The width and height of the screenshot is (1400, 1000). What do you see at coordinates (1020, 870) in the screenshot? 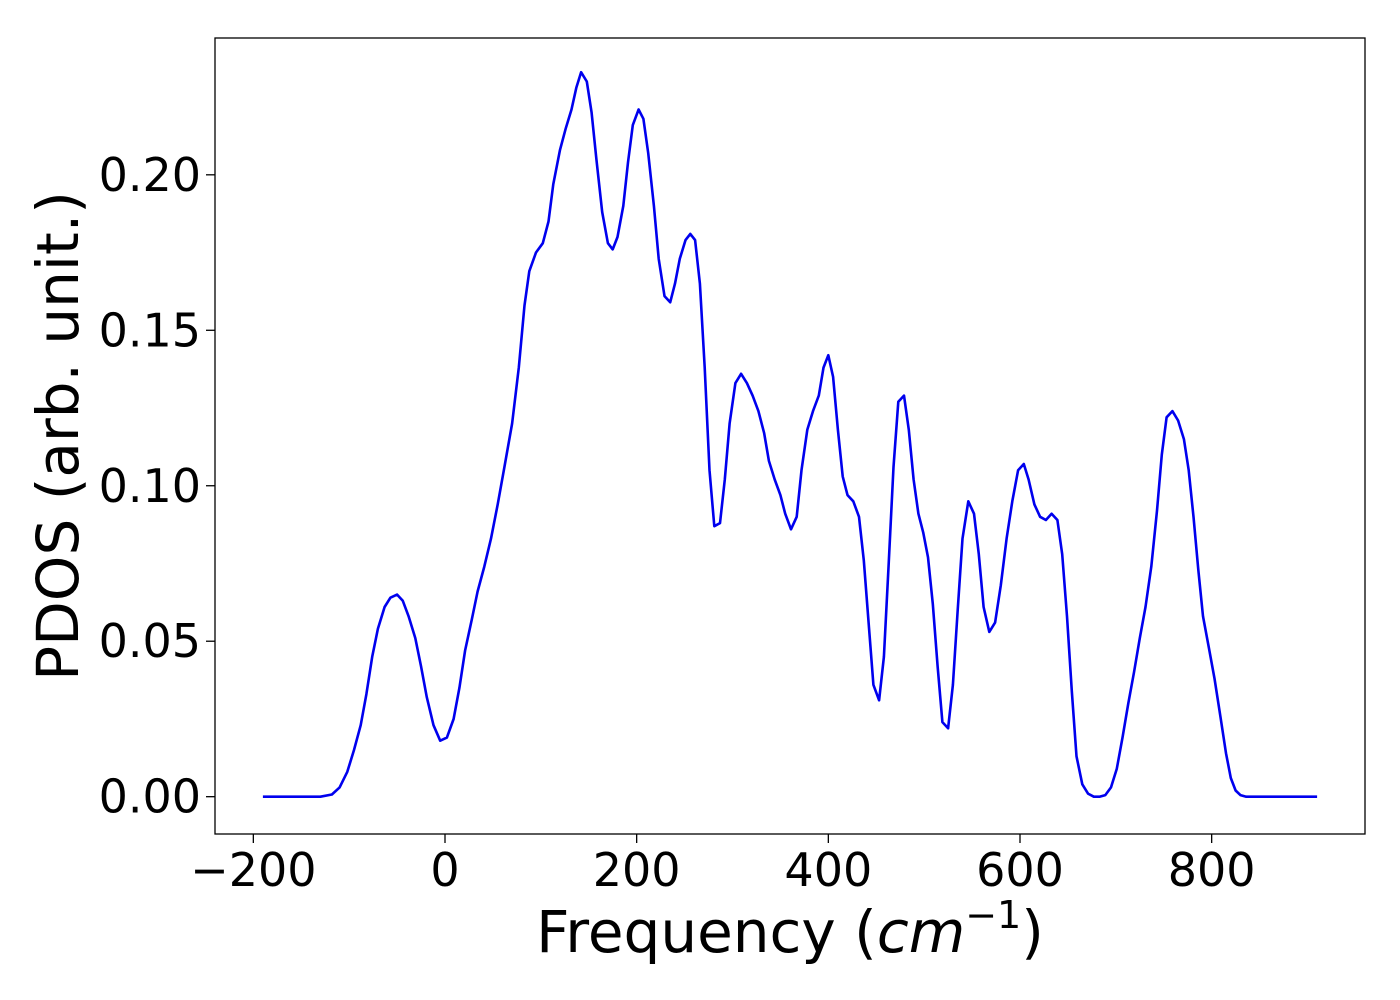
I see `x-tick-label: 600` at bounding box center [1020, 870].